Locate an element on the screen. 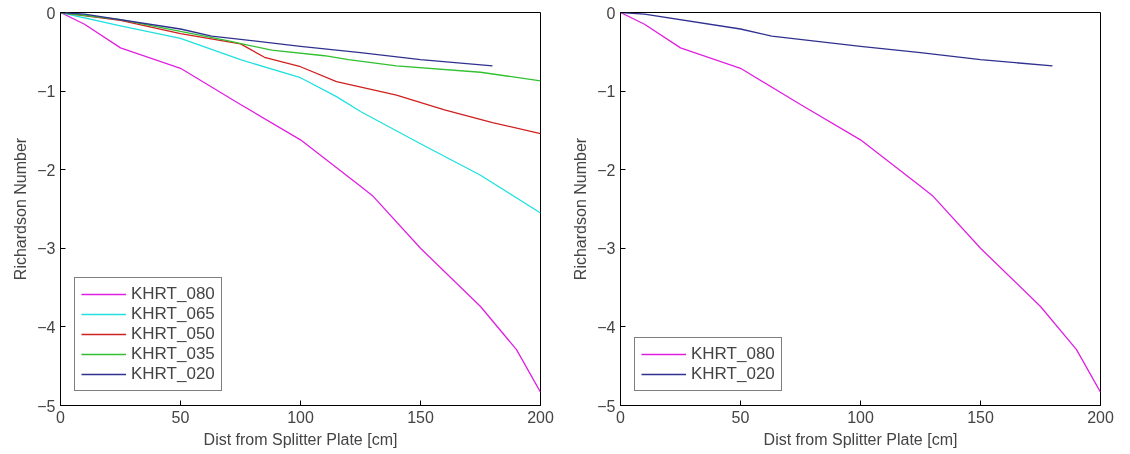  line-series is located at coordinates (300, 47).